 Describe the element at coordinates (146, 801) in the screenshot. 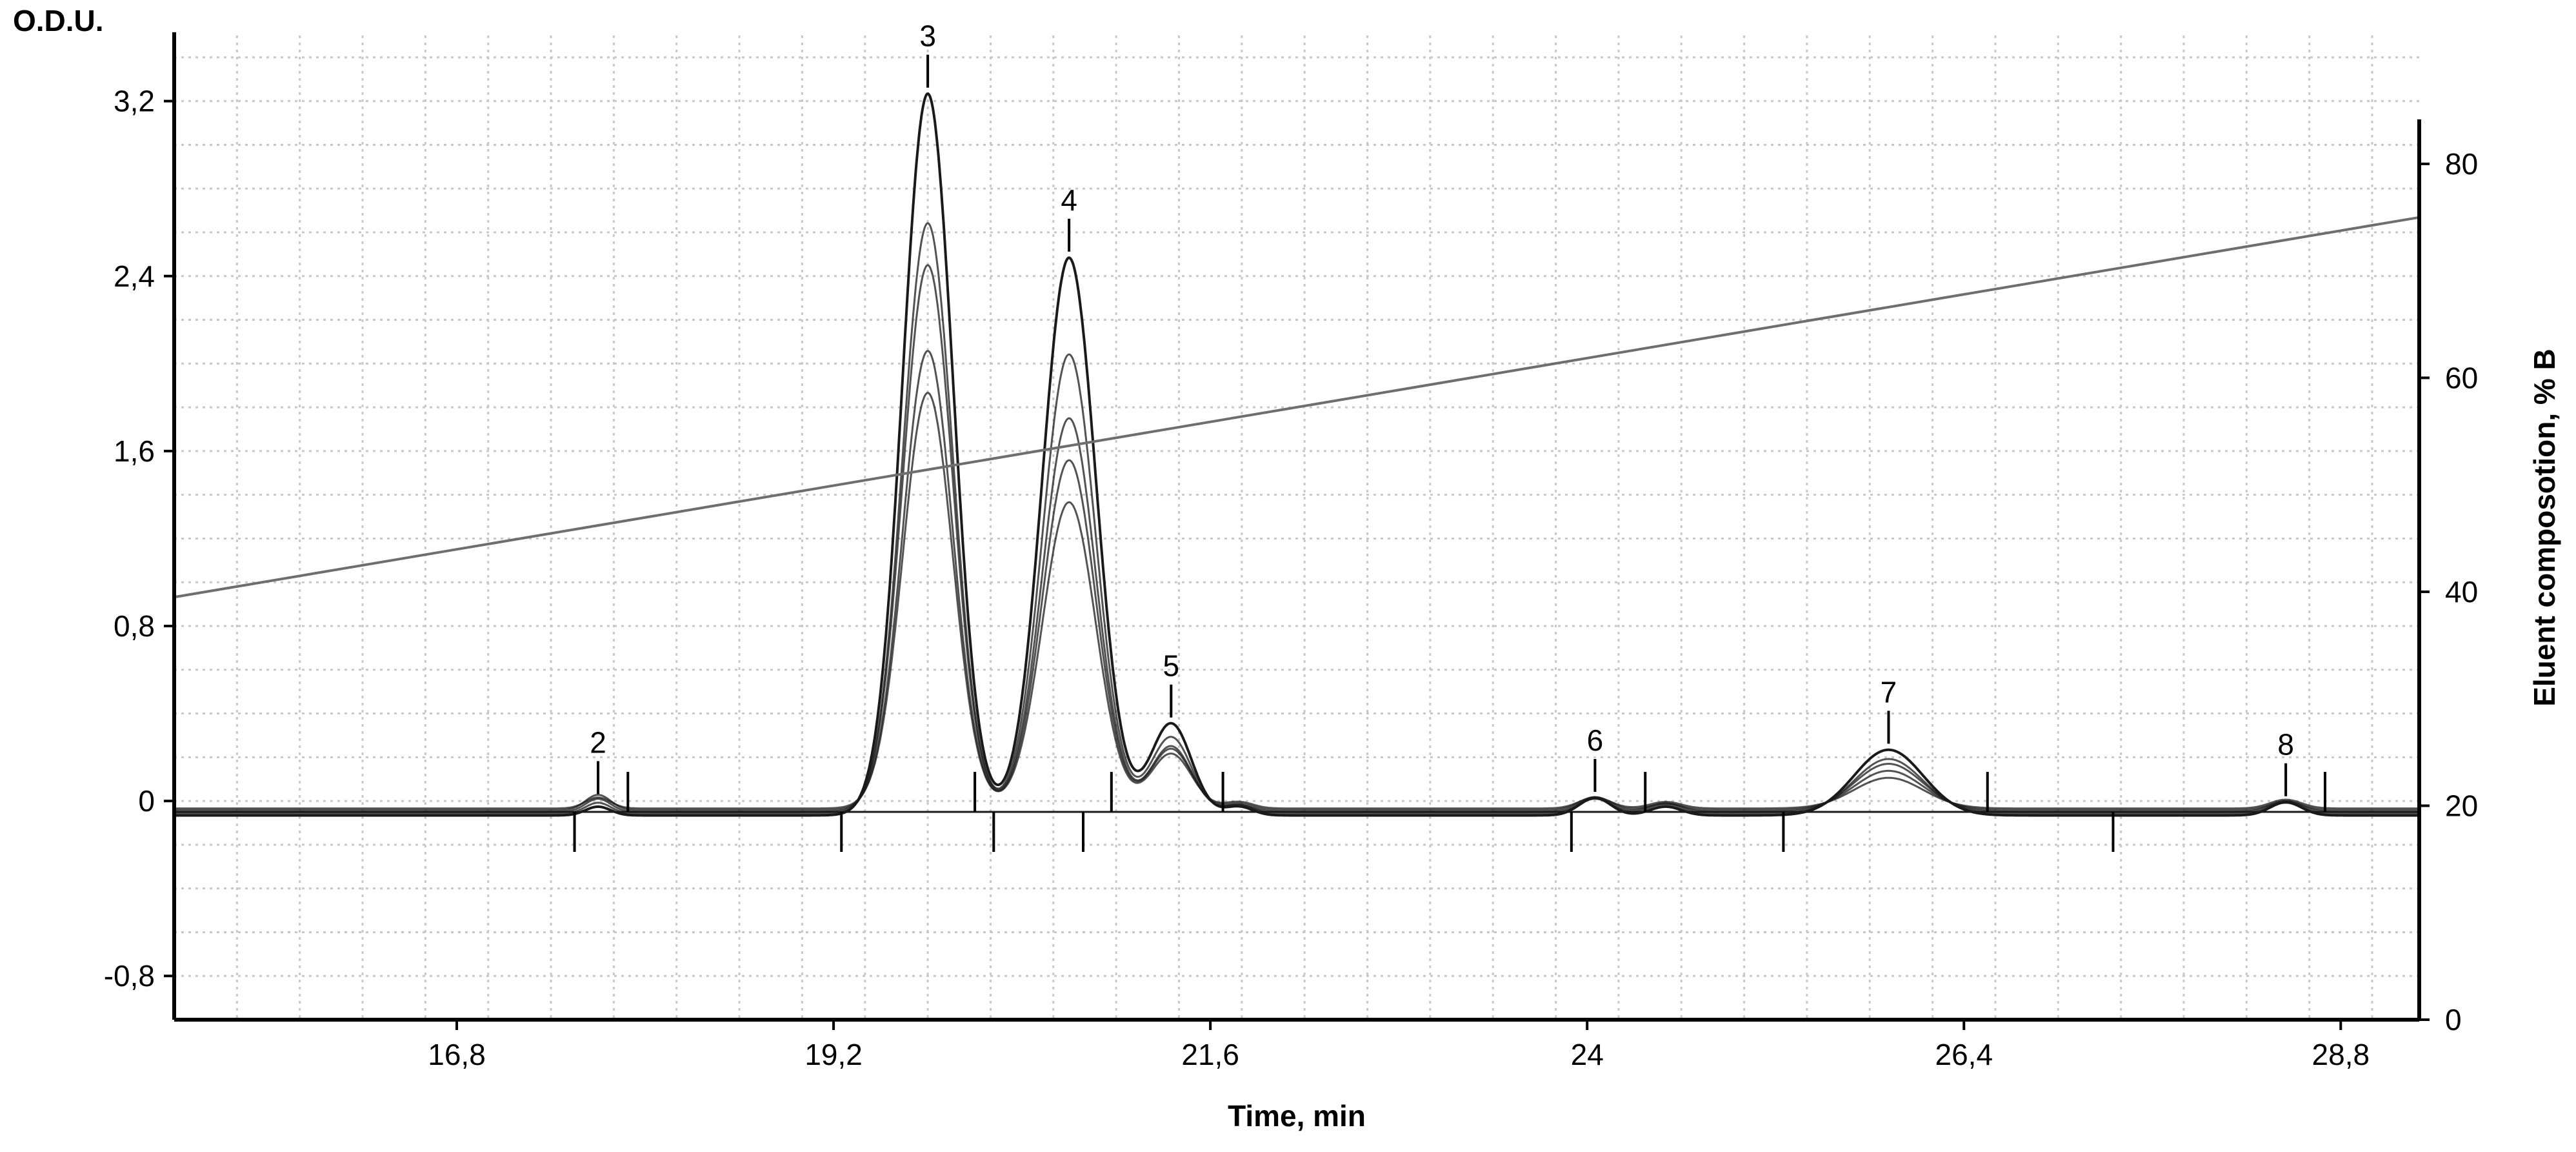

I see `y-tick-label: 0` at that location.